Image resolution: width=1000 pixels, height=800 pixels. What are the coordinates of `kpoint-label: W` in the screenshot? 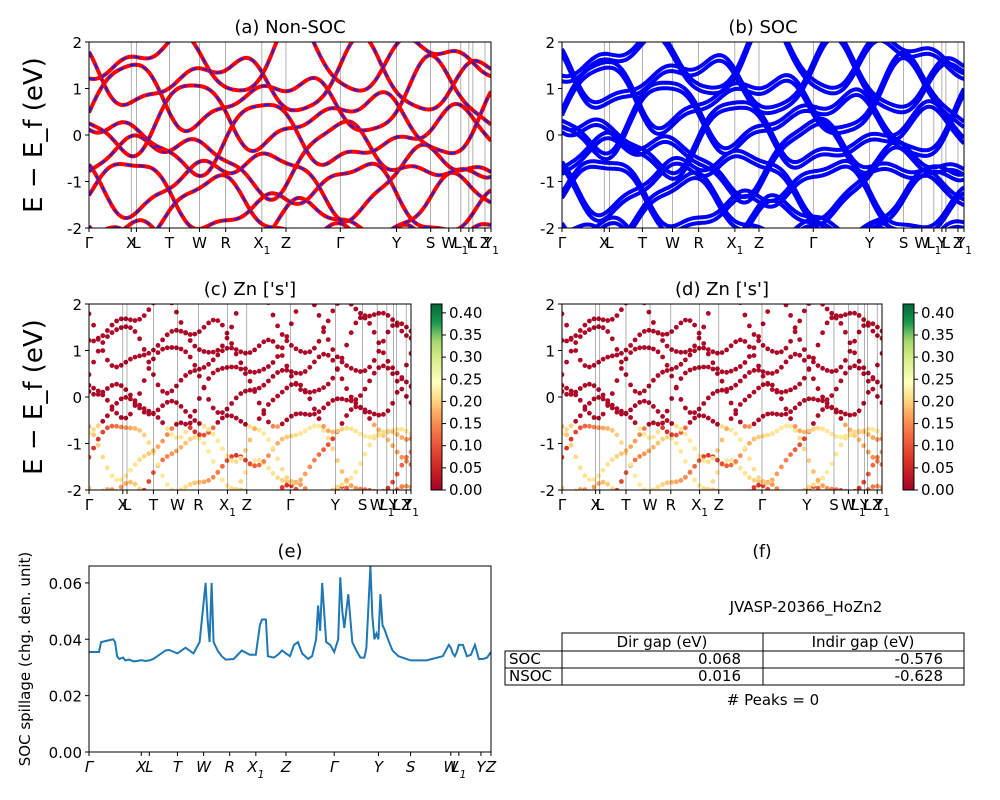 It's located at (921, 243).